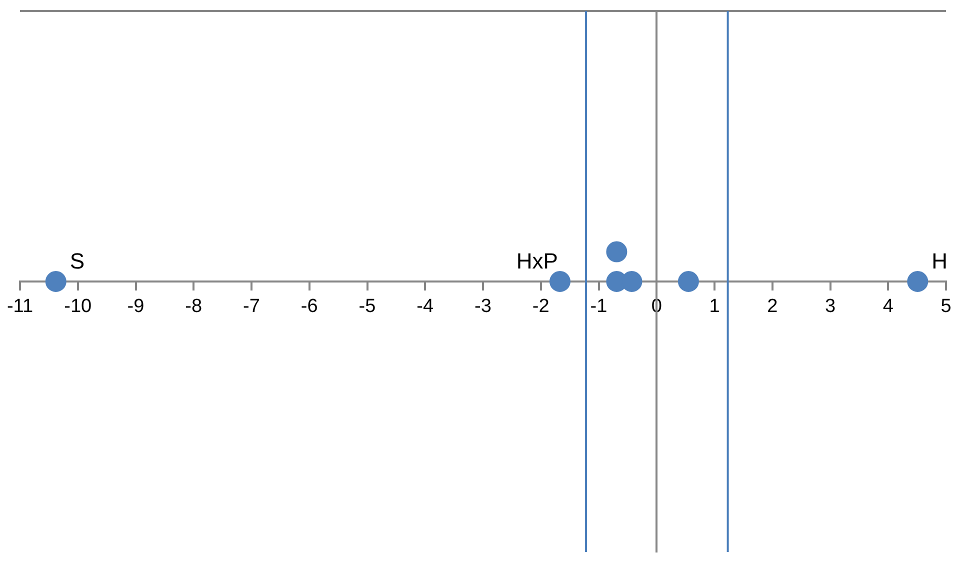  I want to click on x-tick-label: -7, so click(251, 307).